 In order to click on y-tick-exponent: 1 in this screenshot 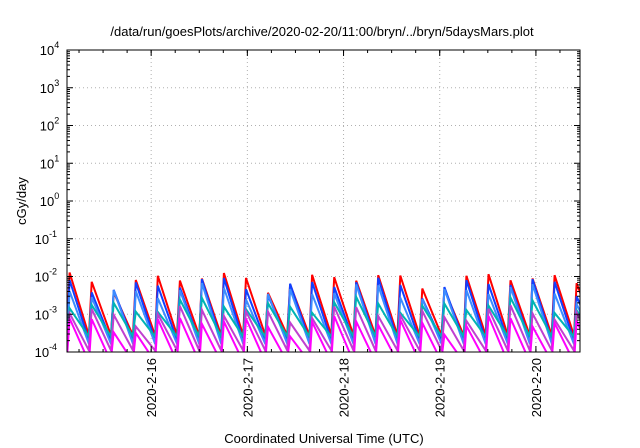, I will do `click(56, 158)`.